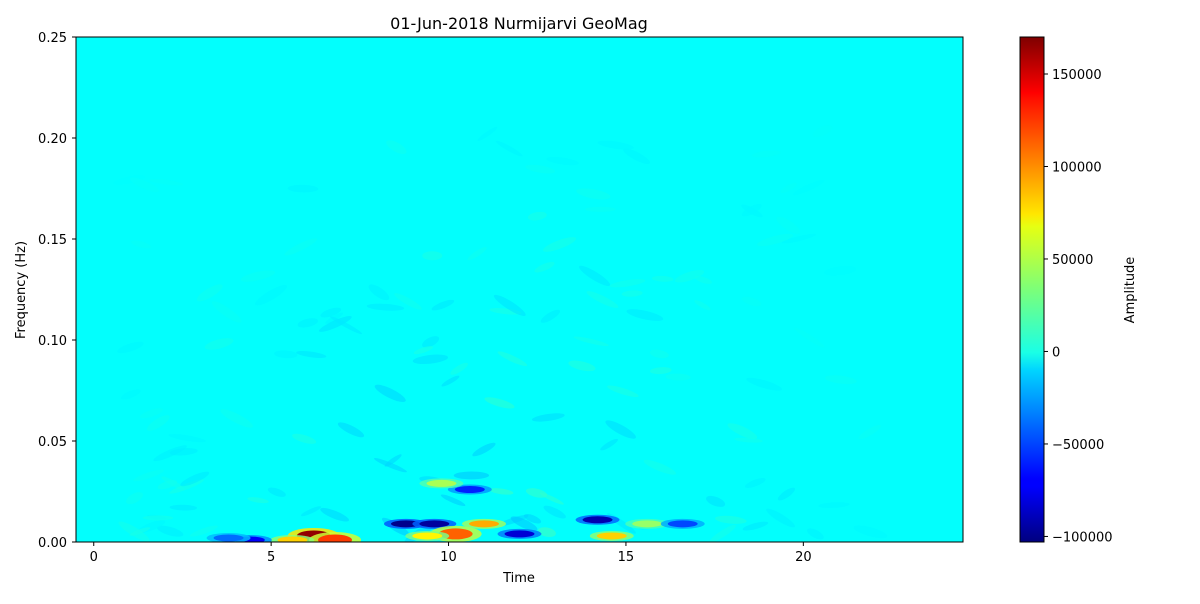 This screenshot has width=1200, height=604. Describe the element at coordinates (1072, 260) in the screenshot. I see `colorbar-tick-label: 50000` at that location.